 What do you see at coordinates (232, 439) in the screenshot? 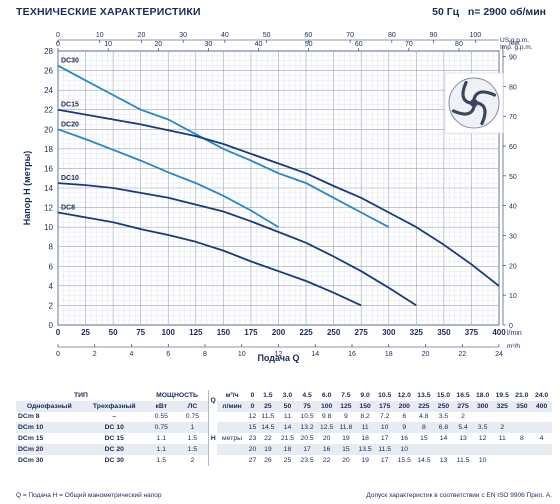
I see `h-units: метры` at bounding box center [232, 439].